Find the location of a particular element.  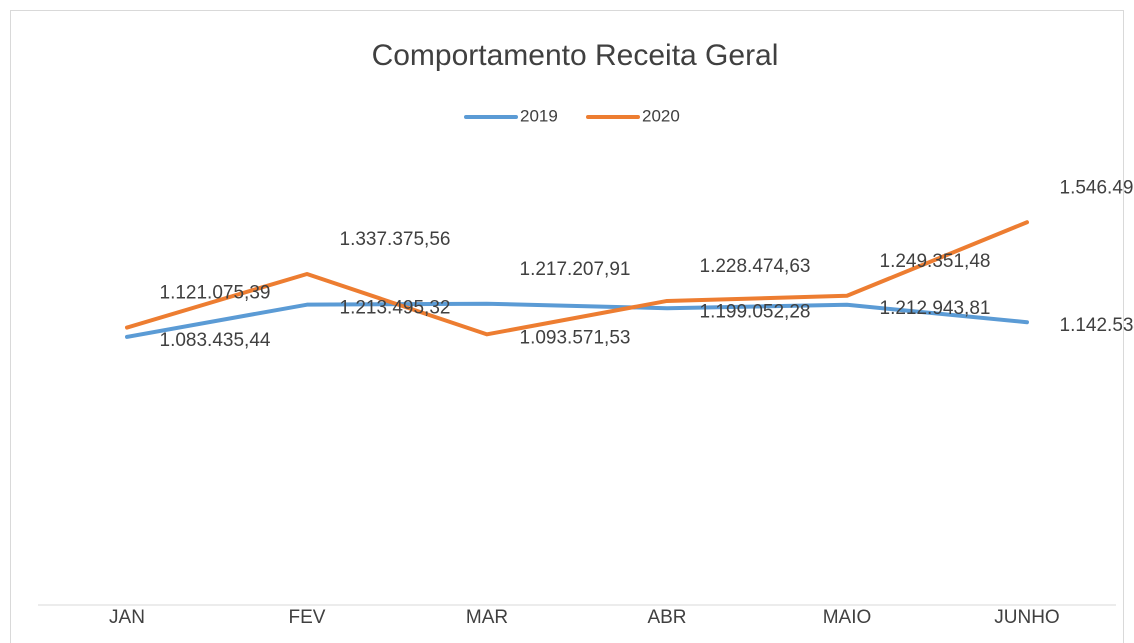

data-label: 1.121.075,39 is located at coordinates (215, 293).